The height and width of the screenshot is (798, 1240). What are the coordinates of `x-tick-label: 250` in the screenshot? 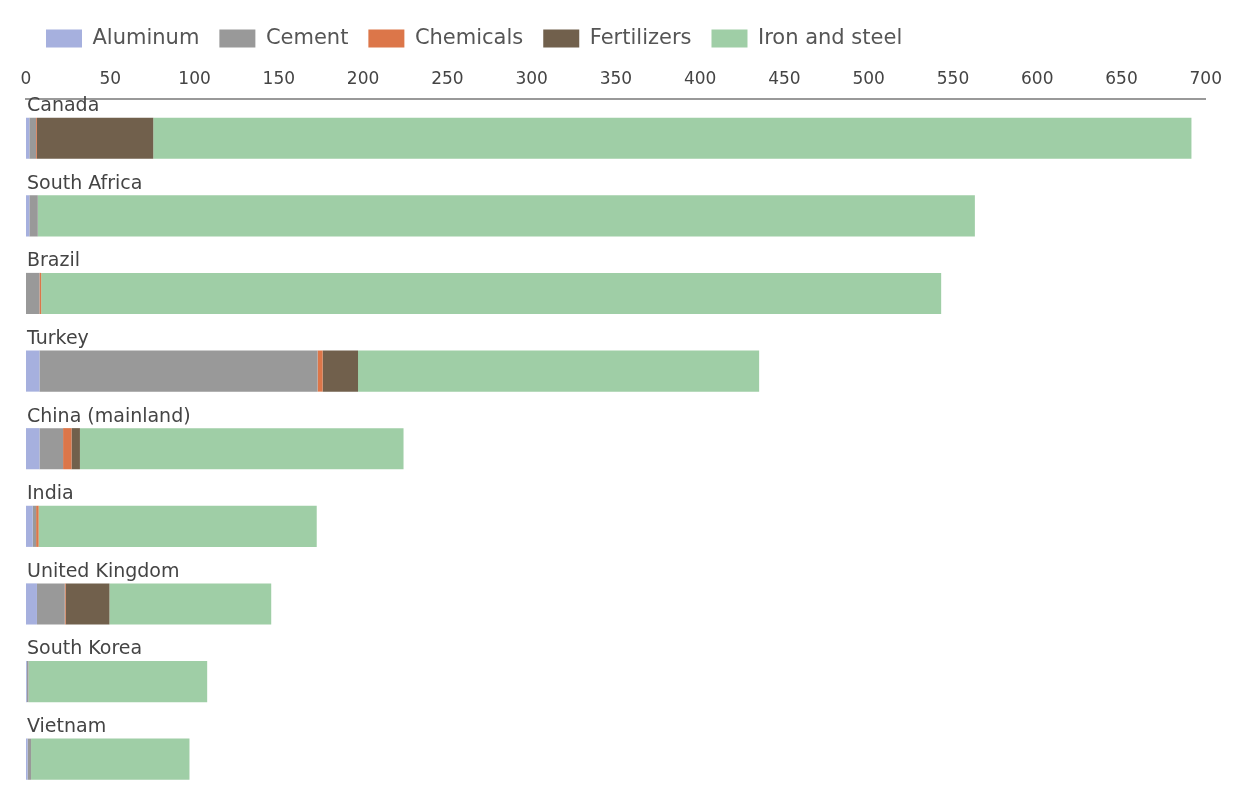 It's located at (447, 77).